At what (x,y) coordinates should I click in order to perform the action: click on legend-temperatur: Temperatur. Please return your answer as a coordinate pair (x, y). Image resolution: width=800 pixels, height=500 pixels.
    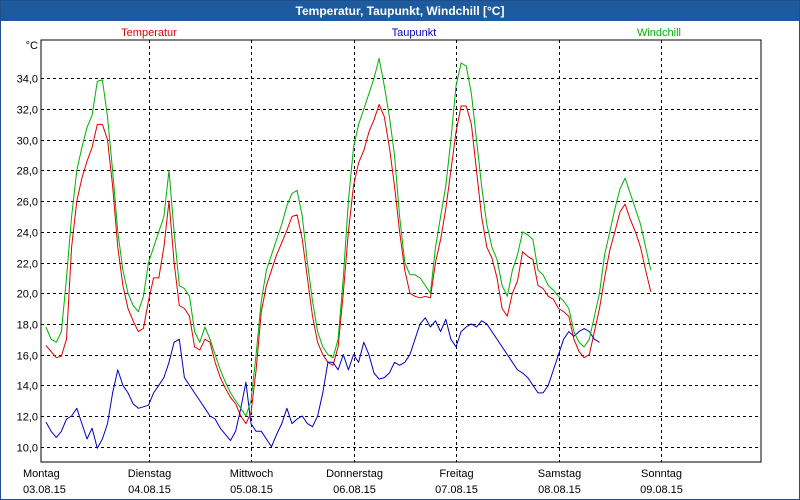
    Looking at the image, I should click on (149, 33).